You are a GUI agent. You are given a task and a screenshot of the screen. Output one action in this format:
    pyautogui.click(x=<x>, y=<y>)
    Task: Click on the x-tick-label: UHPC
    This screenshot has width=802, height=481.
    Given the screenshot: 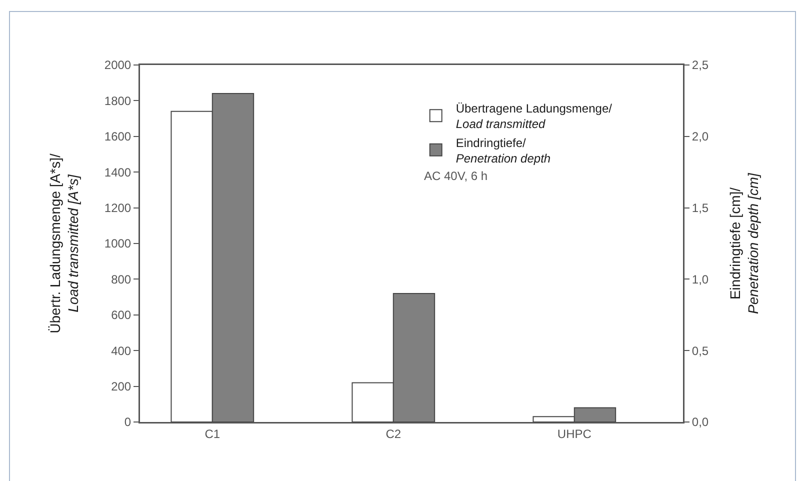 What is the action you would take?
    pyautogui.click(x=574, y=433)
    